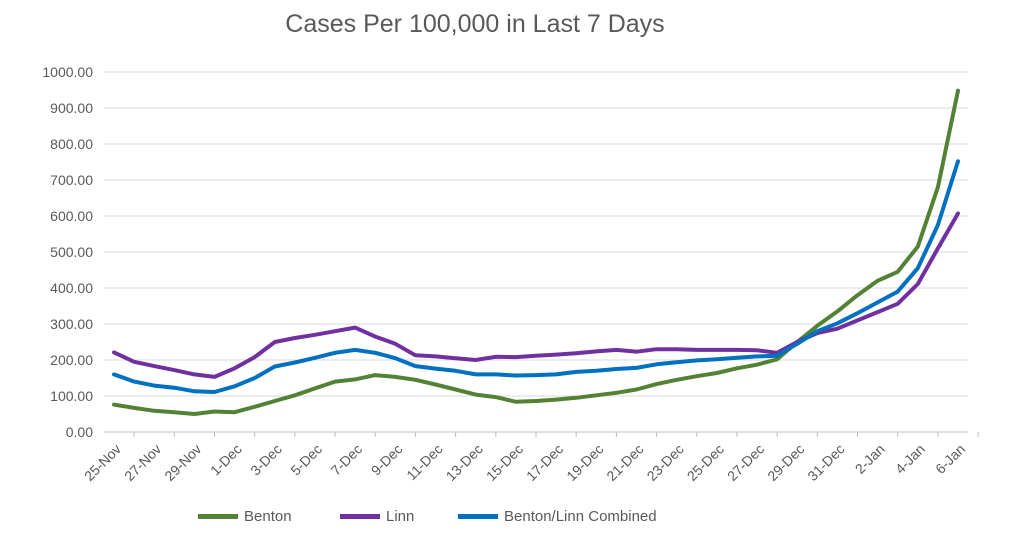  What do you see at coordinates (306, 460) in the screenshot?
I see `x-tick-label: 5-Dec` at bounding box center [306, 460].